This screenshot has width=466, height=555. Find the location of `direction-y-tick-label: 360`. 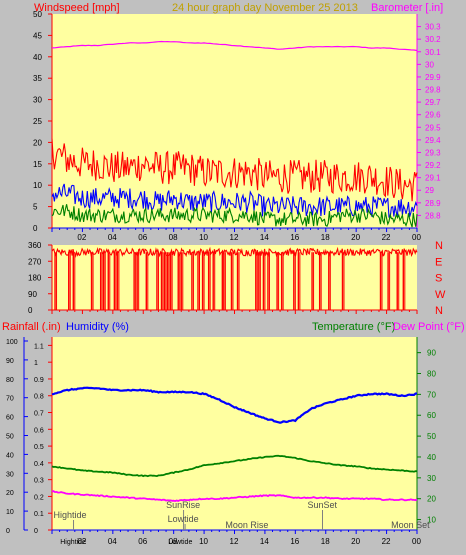

direction-y-tick-label: 360 is located at coordinates (35, 245).